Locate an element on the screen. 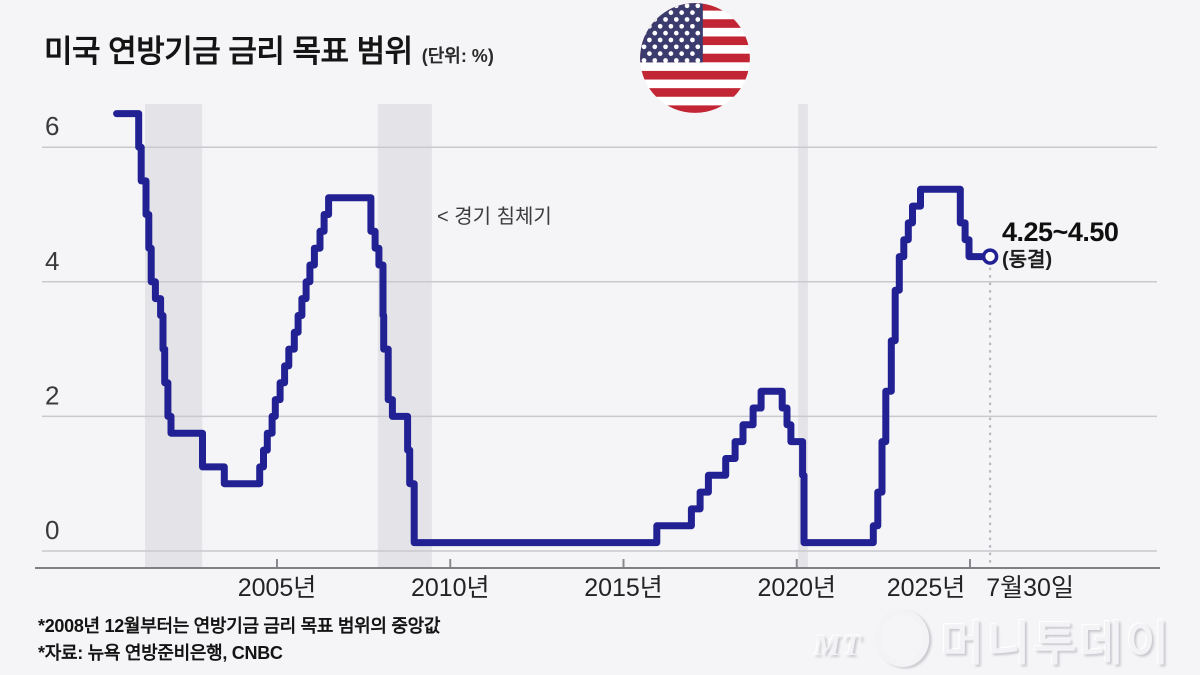 This screenshot has height=675, width=1200. rate-hold-status: (동결) is located at coordinates (1027, 260).